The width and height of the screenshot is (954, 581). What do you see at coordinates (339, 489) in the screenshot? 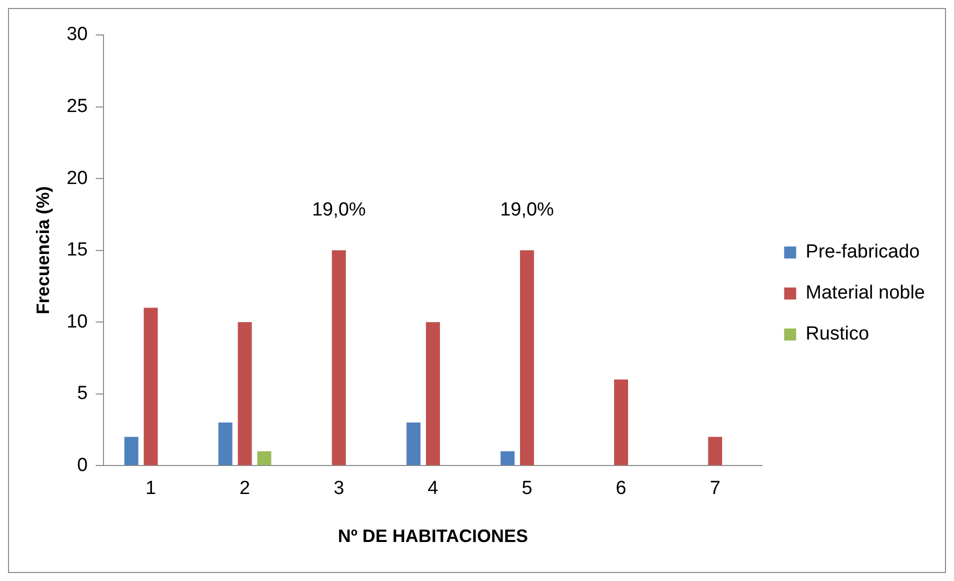
I see `x-tick-label: 3` at bounding box center [339, 489].